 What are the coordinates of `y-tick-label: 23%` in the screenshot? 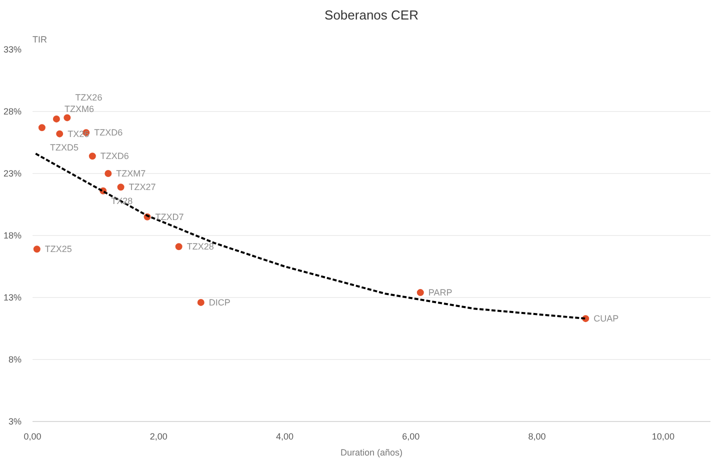 It's located at (12, 173).